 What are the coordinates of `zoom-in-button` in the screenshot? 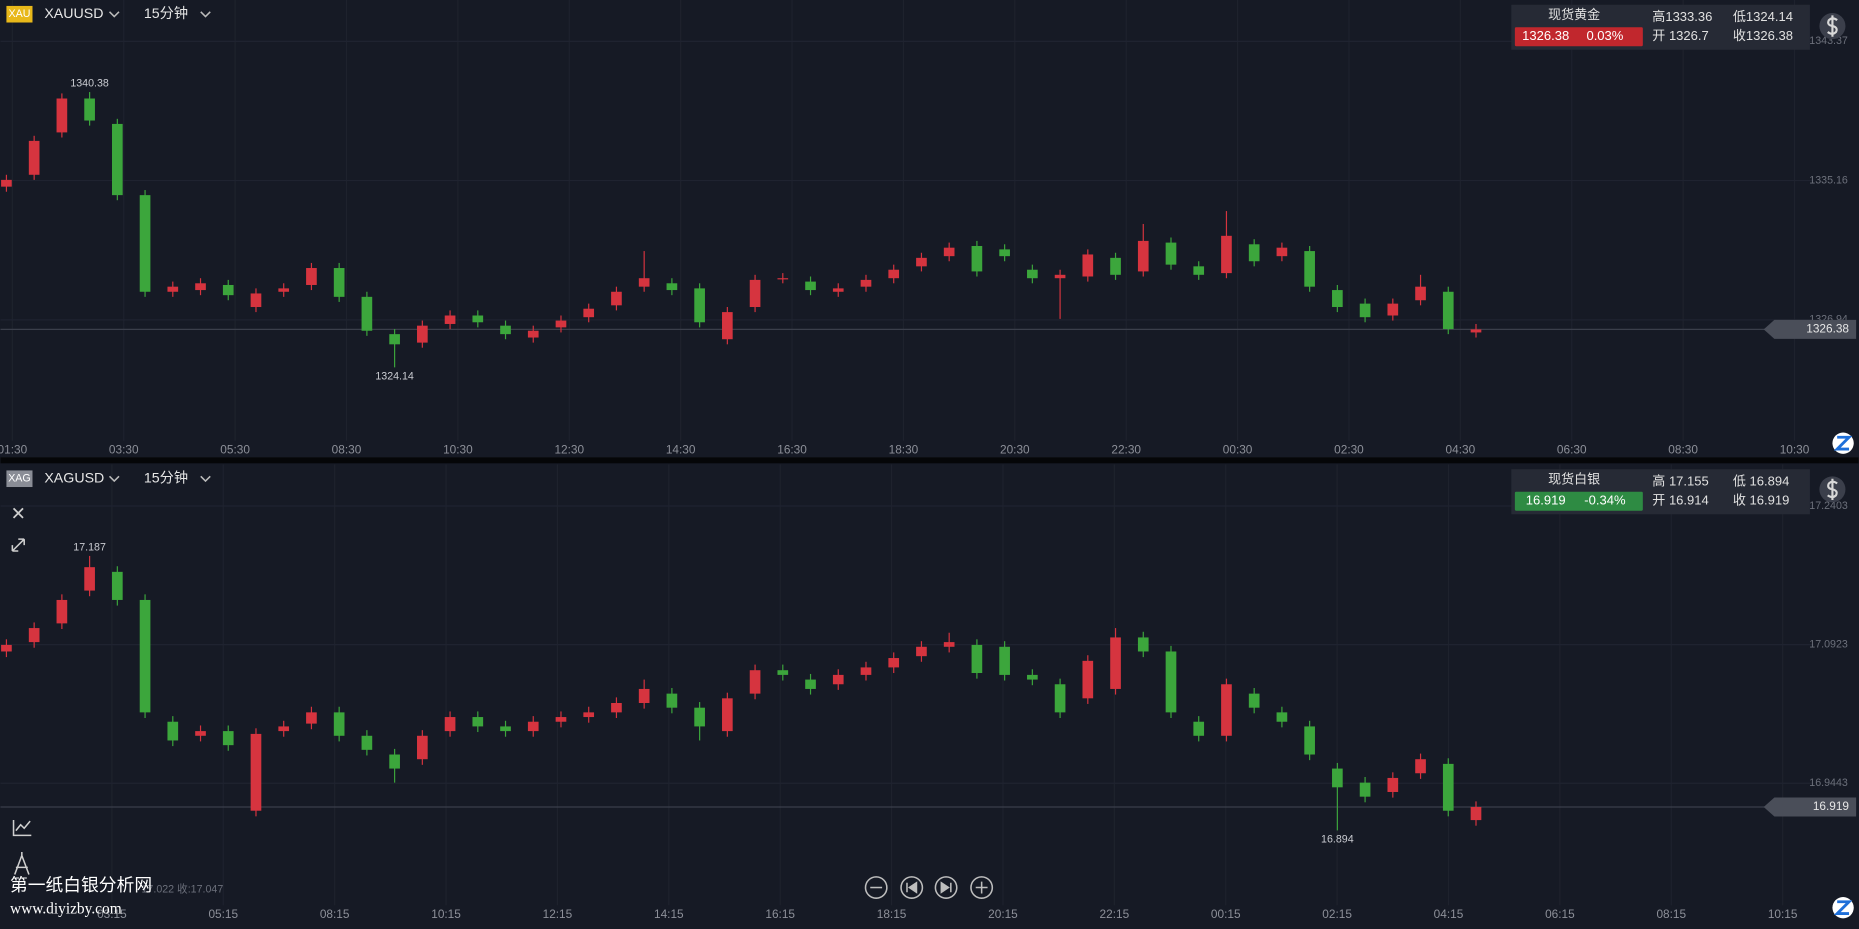 It's located at (982, 887).